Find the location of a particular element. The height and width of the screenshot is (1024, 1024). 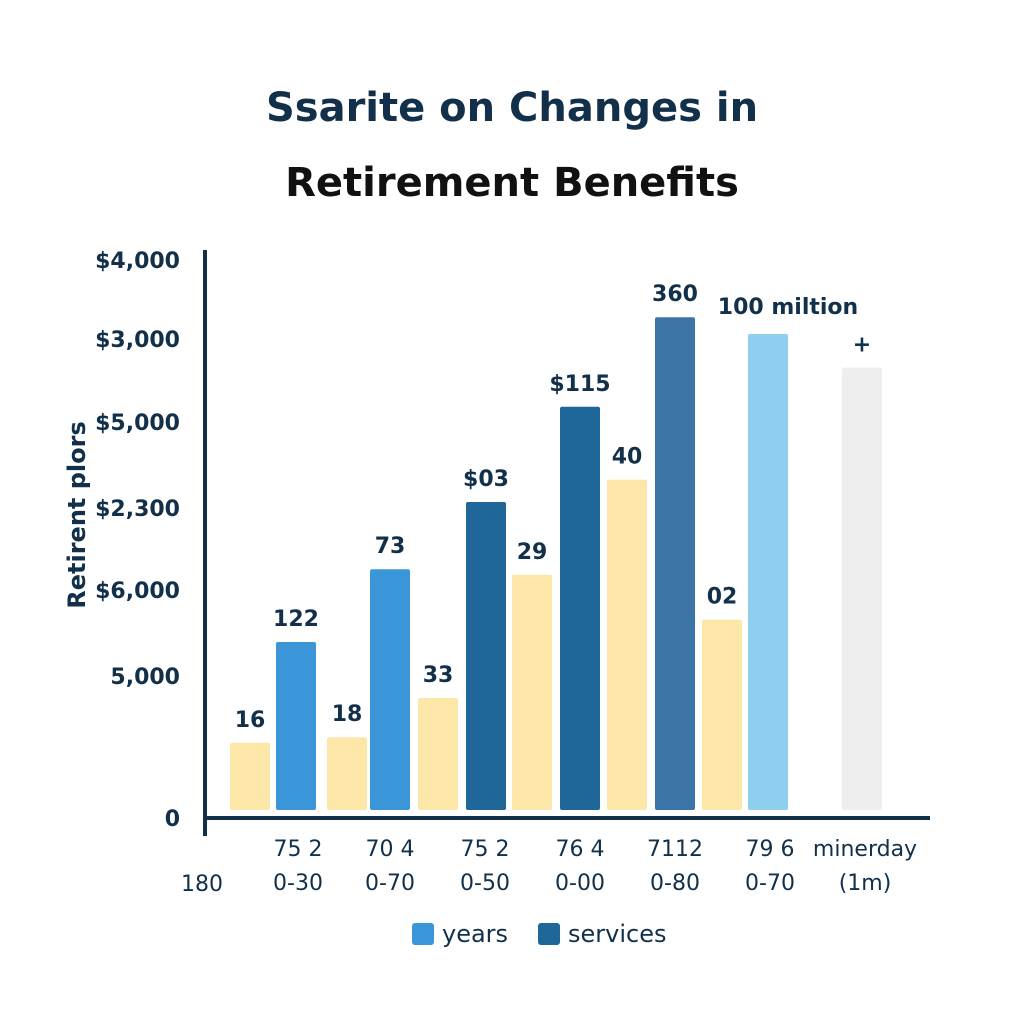

y-axis-label: Retirent plors is located at coordinates (77, 515).